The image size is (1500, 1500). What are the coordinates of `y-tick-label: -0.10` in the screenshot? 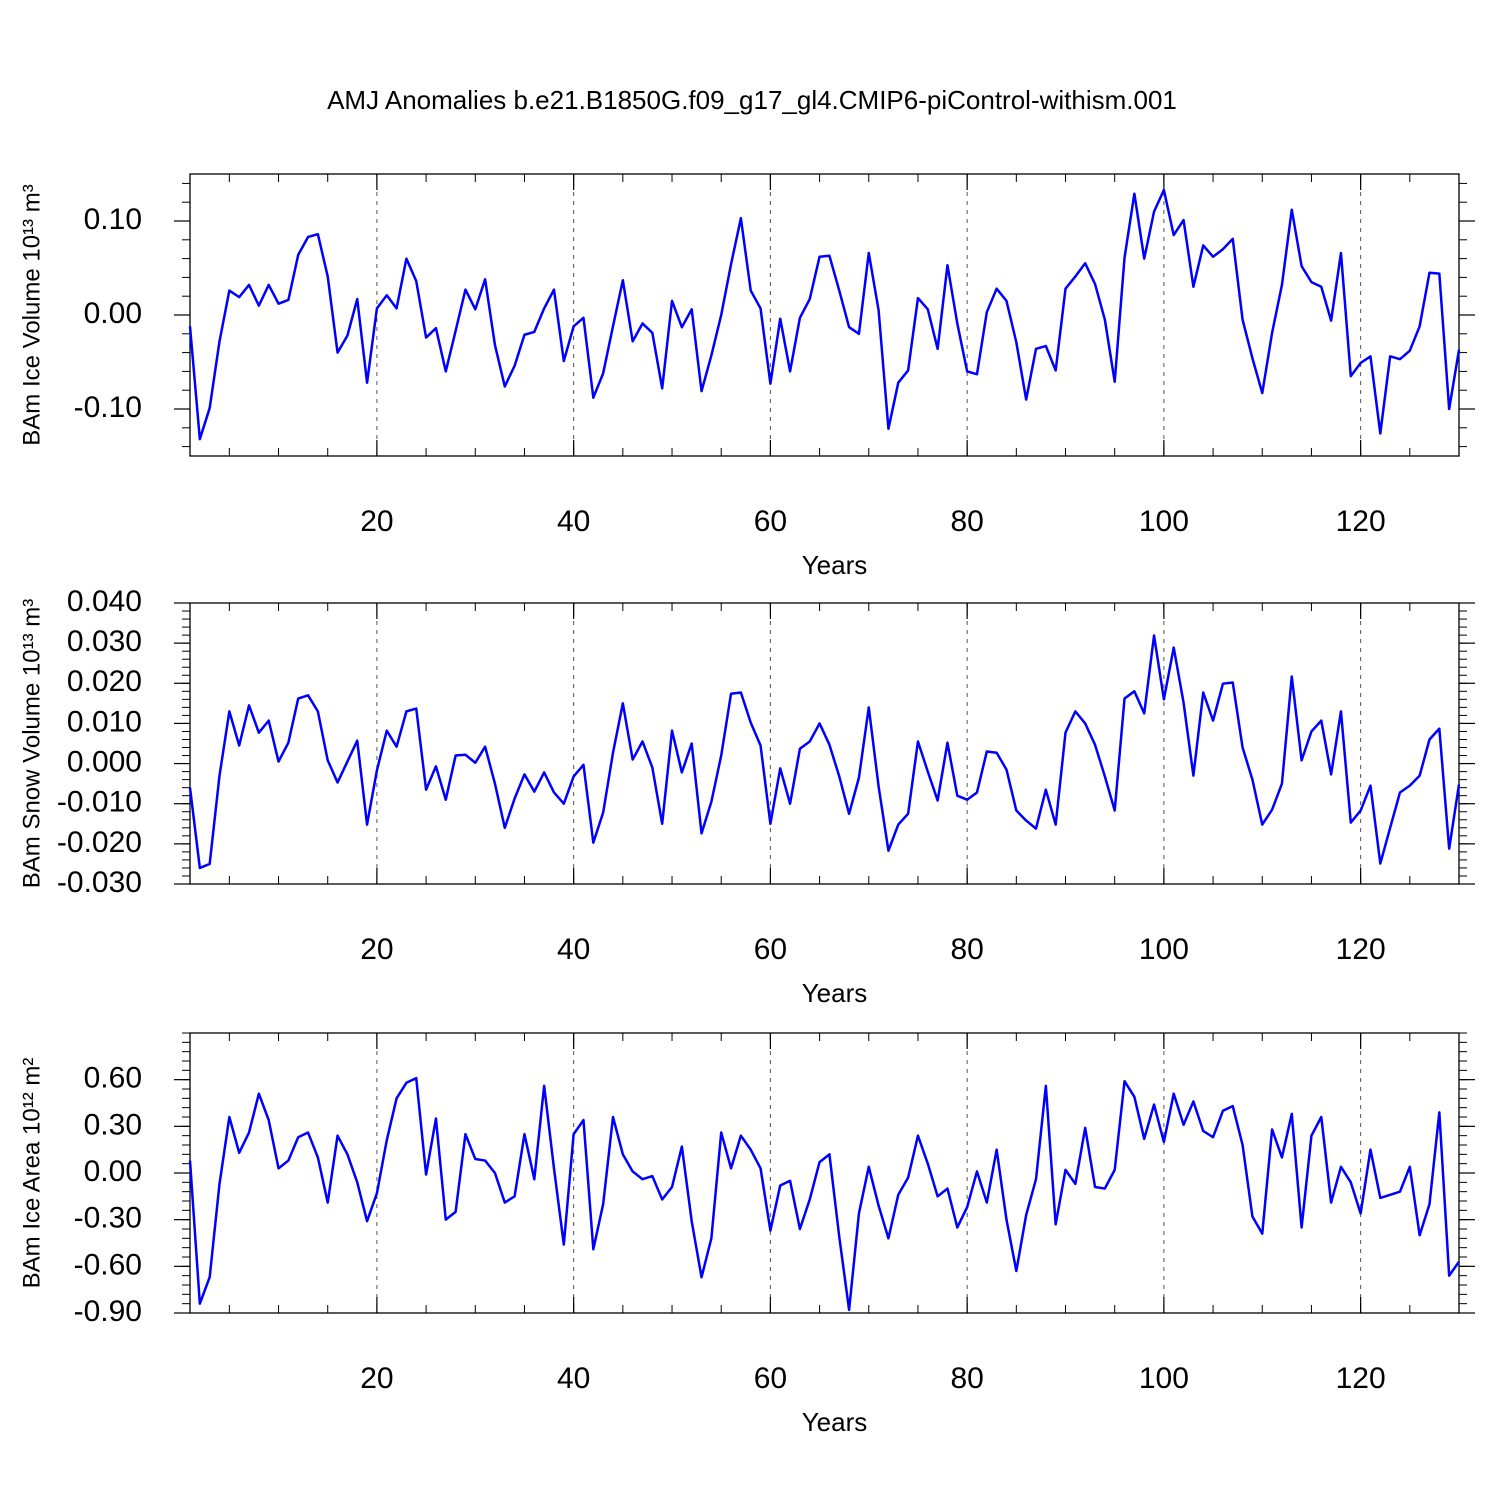 It's located at (108, 407).